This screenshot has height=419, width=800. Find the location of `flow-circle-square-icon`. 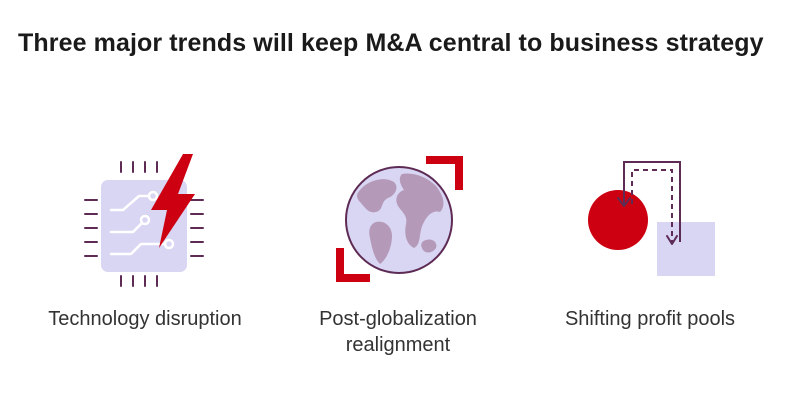

flow-circle-square-icon is located at coordinates (651, 218).